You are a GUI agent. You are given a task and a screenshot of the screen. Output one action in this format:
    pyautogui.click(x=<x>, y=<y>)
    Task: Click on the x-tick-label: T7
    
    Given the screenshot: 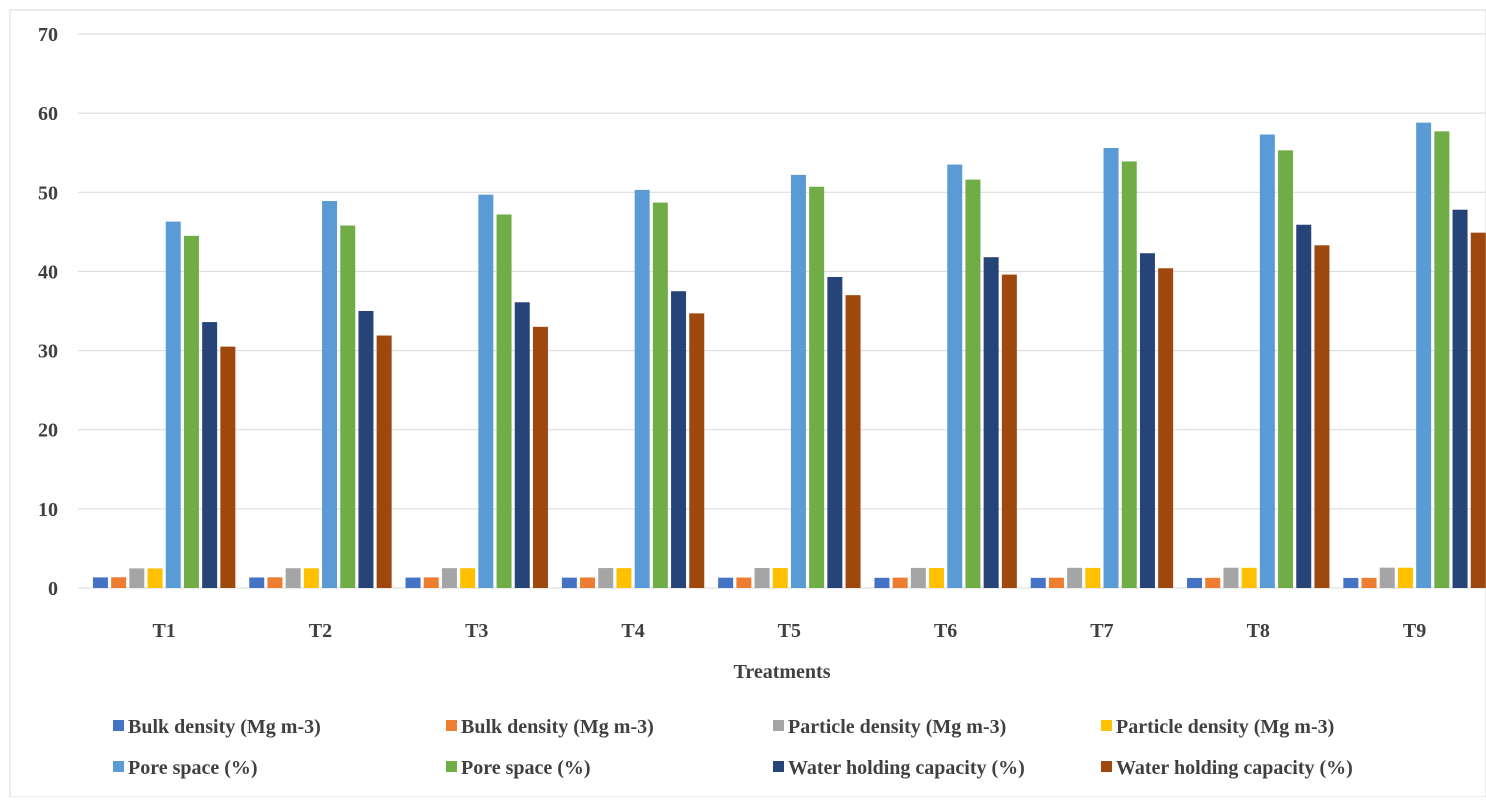 What is the action you would take?
    pyautogui.click(x=1101, y=631)
    